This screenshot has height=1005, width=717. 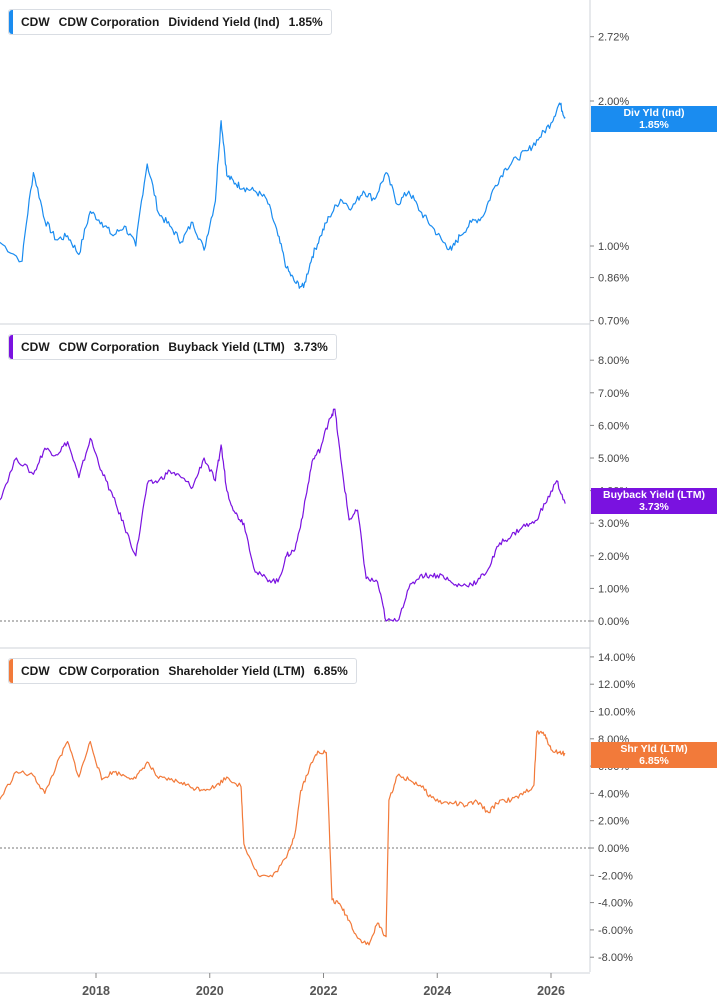 I want to click on tag-label: Buyback Yield (LTM), so click(x=654, y=495).